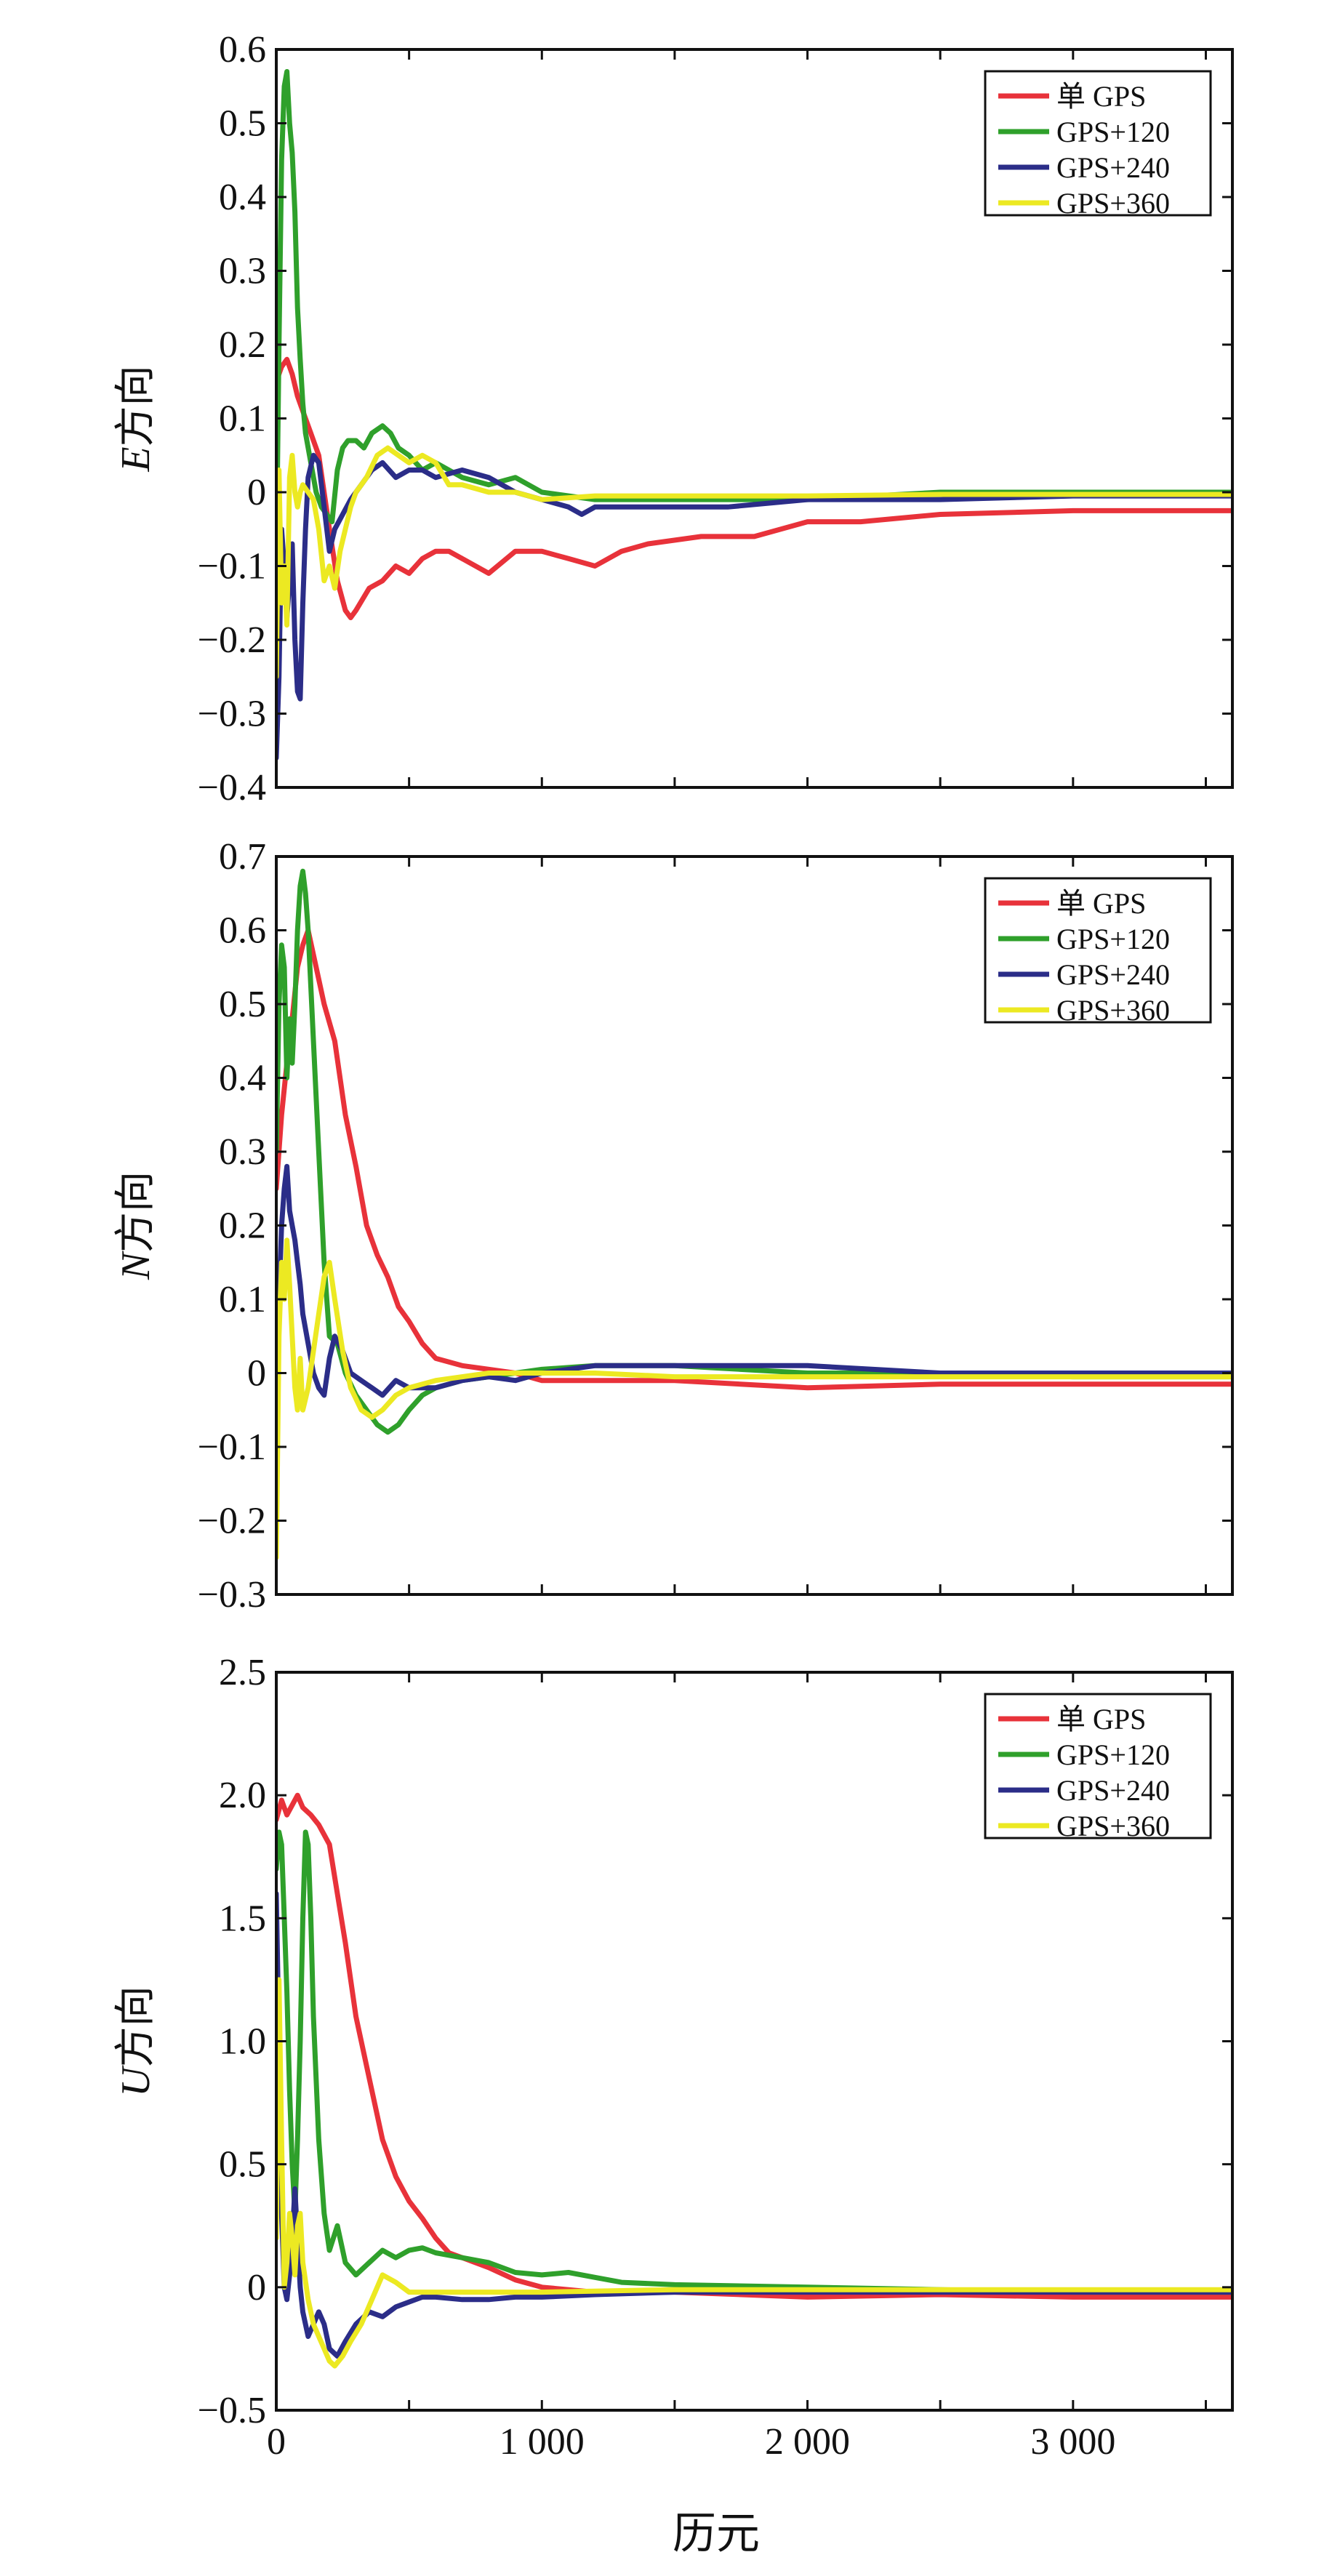 Image resolution: width=1340 pixels, height=2576 pixels. I want to click on y-tick-label: 2.5, so click(242, 1673).